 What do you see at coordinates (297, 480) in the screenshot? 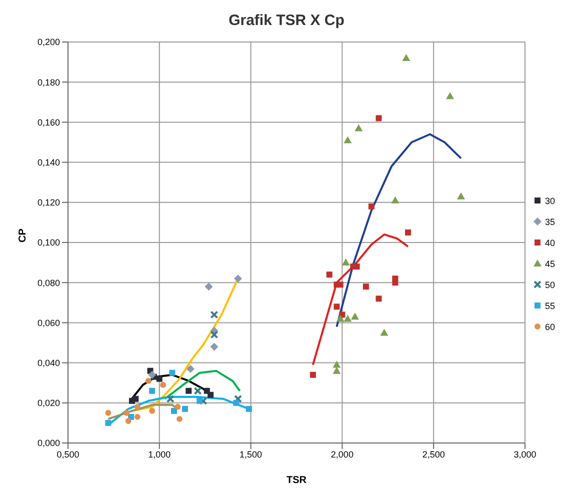
I see `x-axis-title: TSR` at bounding box center [297, 480].